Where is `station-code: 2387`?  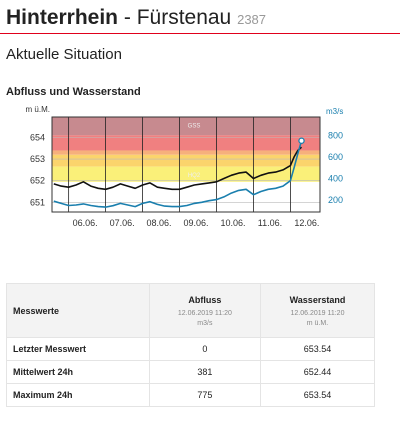
station-code: 2387 is located at coordinates (252, 19).